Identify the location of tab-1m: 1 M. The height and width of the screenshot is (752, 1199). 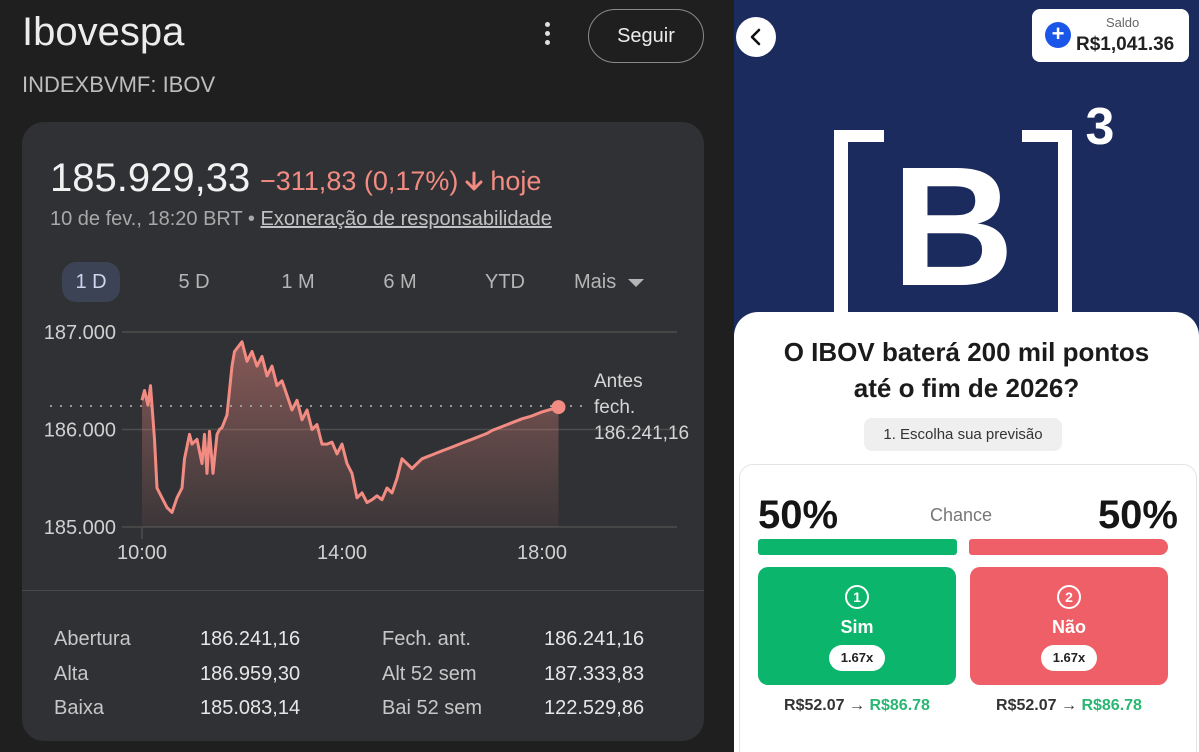
(298, 282).